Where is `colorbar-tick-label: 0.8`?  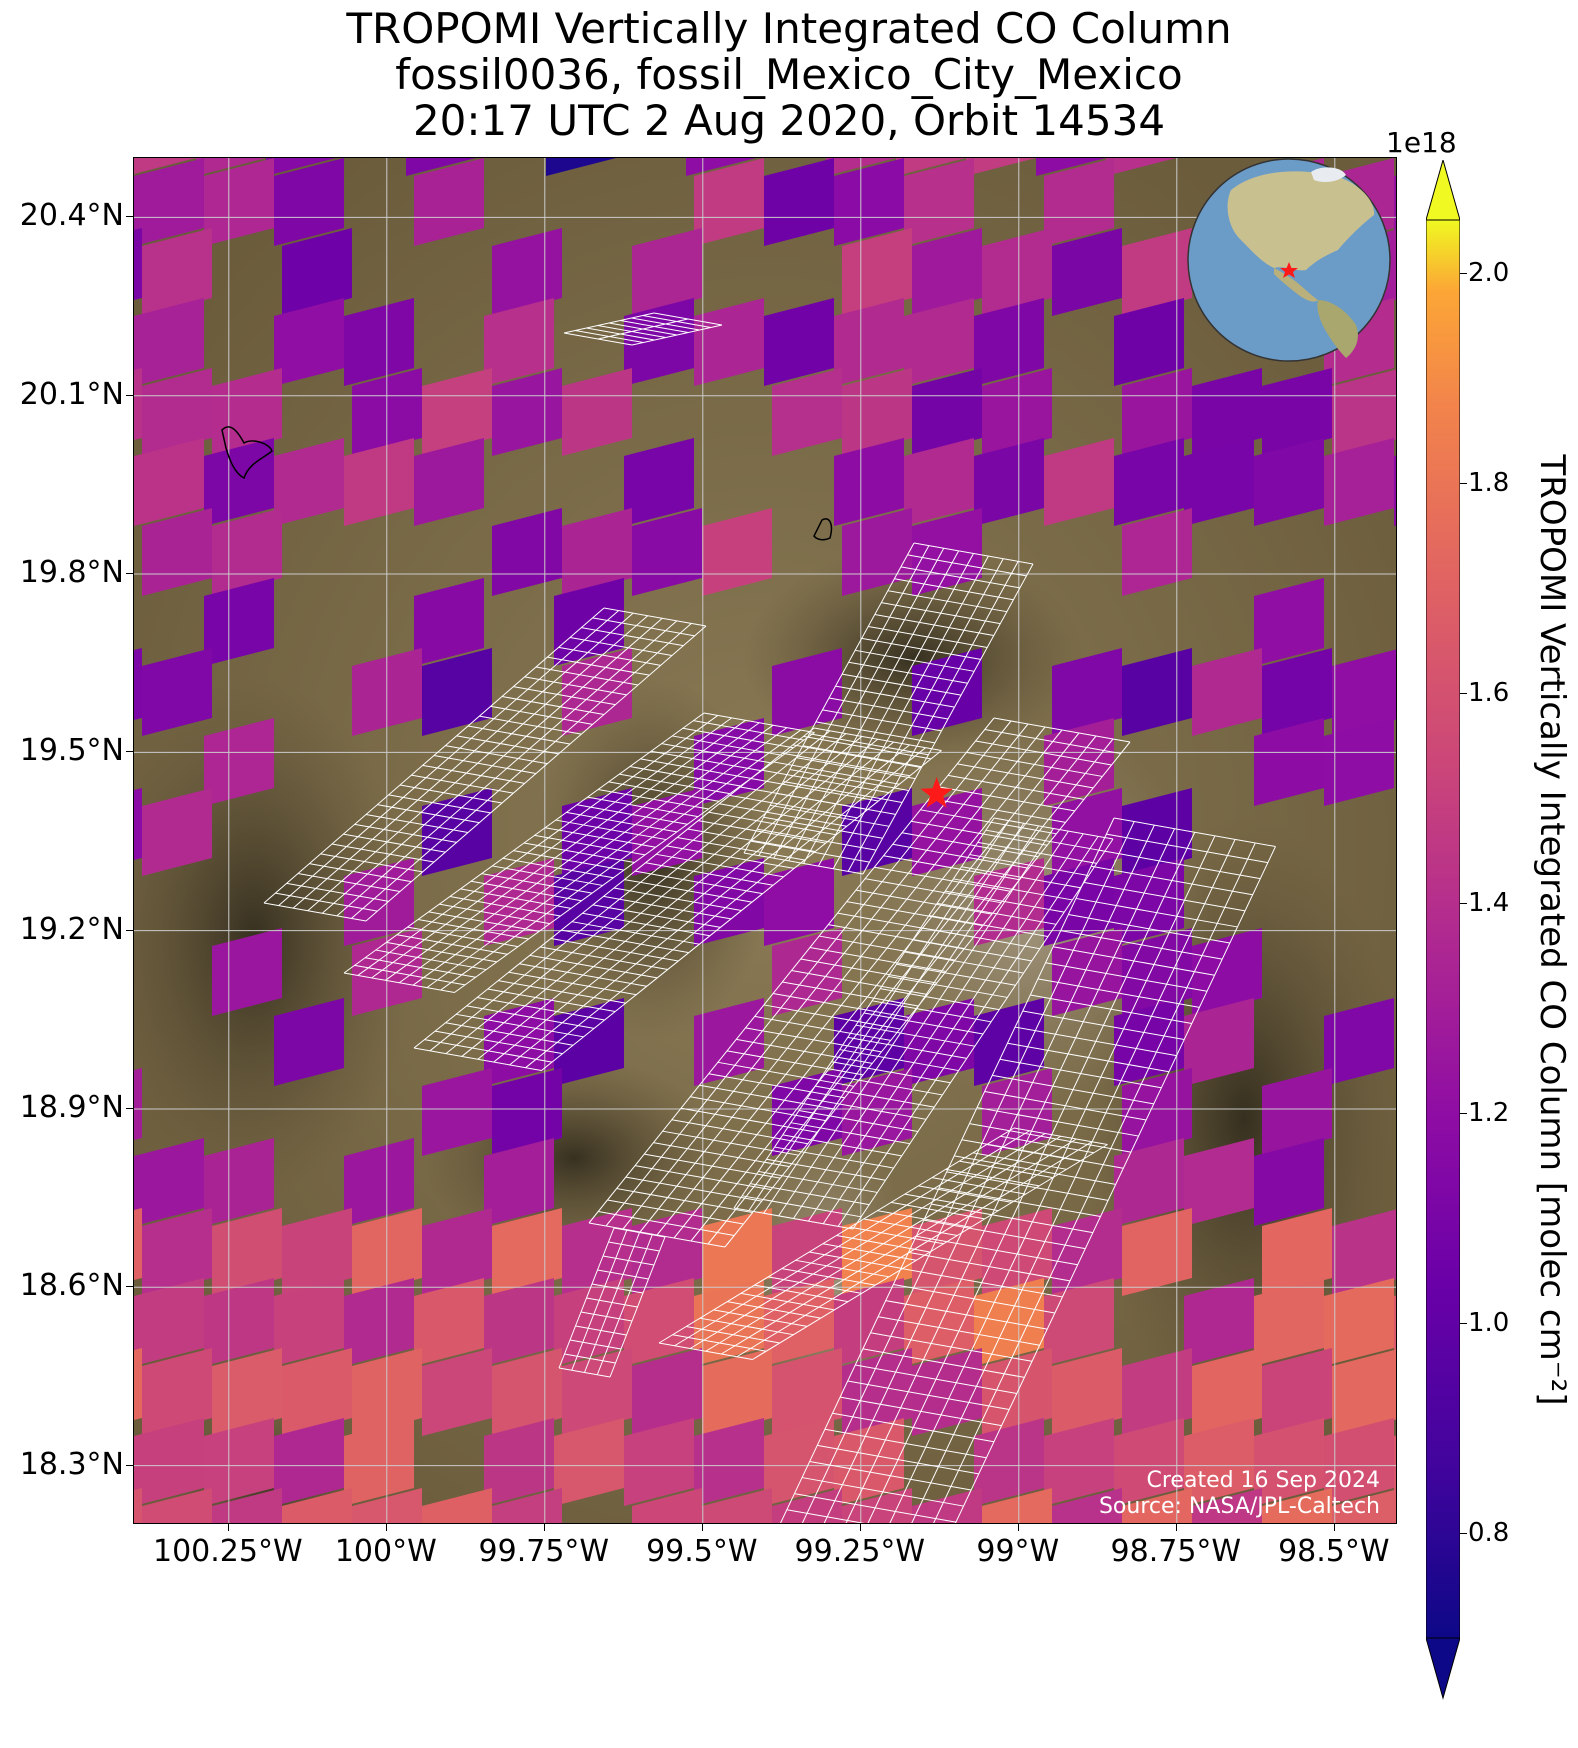 colorbar-tick-label: 0.8 is located at coordinates (1489, 1532).